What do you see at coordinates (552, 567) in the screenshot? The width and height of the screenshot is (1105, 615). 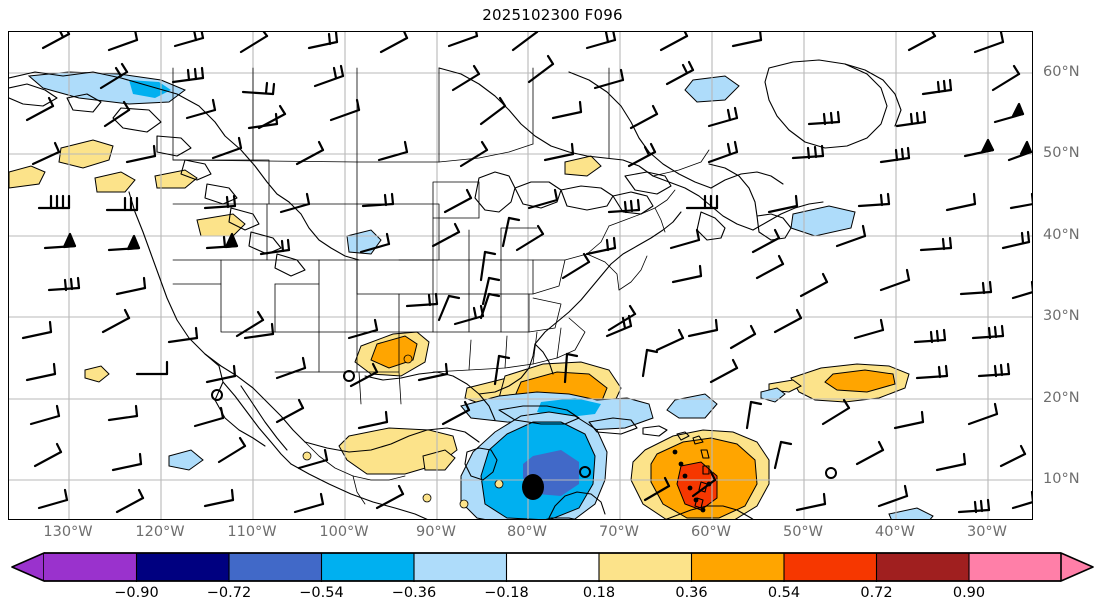 I see `colorbar-graphic` at bounding box center [552, 567].